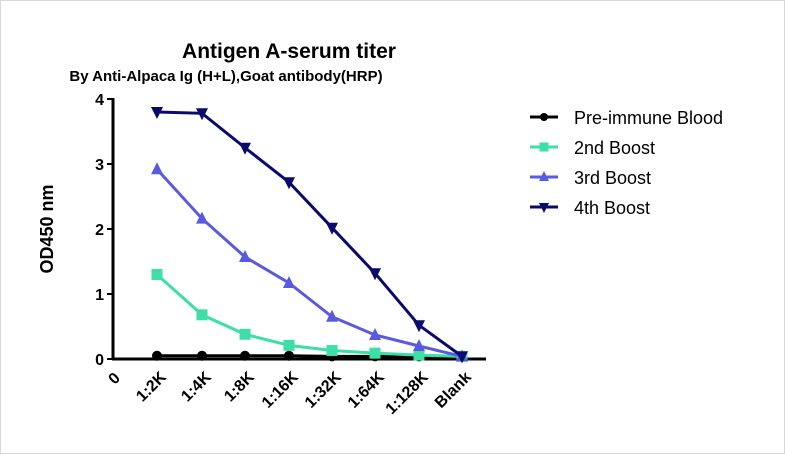  I want to click on y-tick-label: 4, so click(99, 100).